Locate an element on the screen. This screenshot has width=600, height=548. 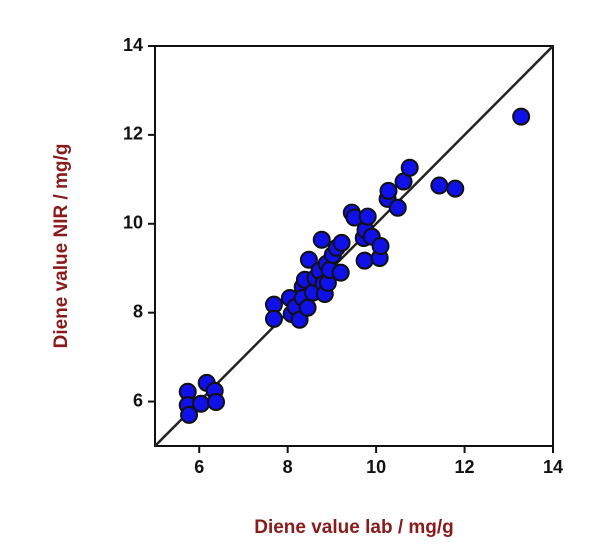
y-tick-label: 10 is located at coordinates (133, 223).